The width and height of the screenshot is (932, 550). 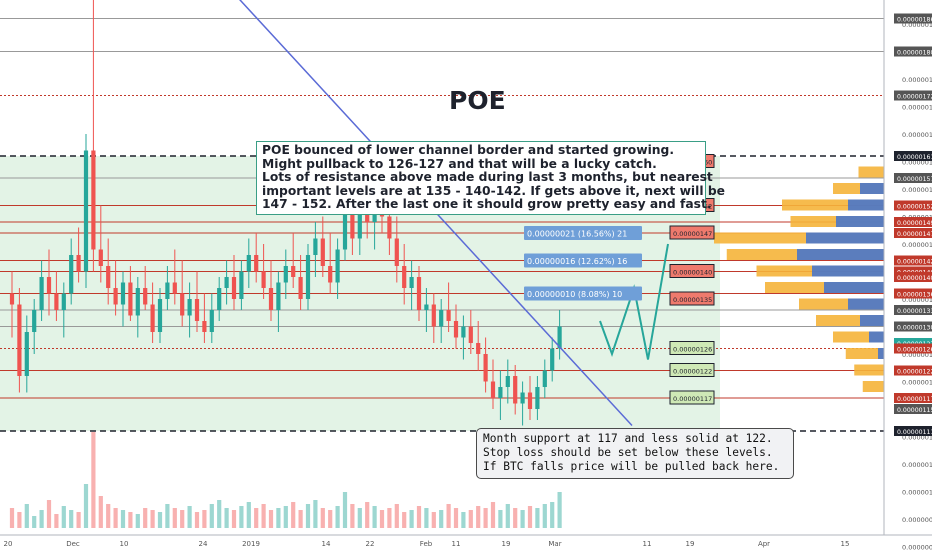 What do you see at coordinates (914, 53) in the screenshot?
I see `price-tag-label: 0.00000180` at bounding box center [914, 53].